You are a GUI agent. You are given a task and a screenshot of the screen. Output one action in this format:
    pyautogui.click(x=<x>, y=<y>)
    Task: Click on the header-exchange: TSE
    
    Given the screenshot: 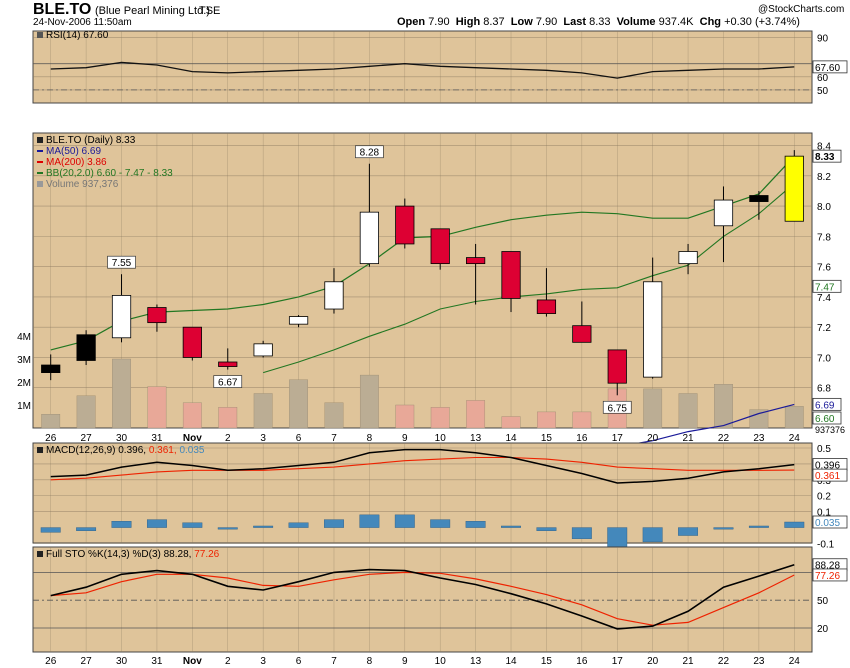 What is the action you would take?
    pyautogui.click(x=210, y=11)
    